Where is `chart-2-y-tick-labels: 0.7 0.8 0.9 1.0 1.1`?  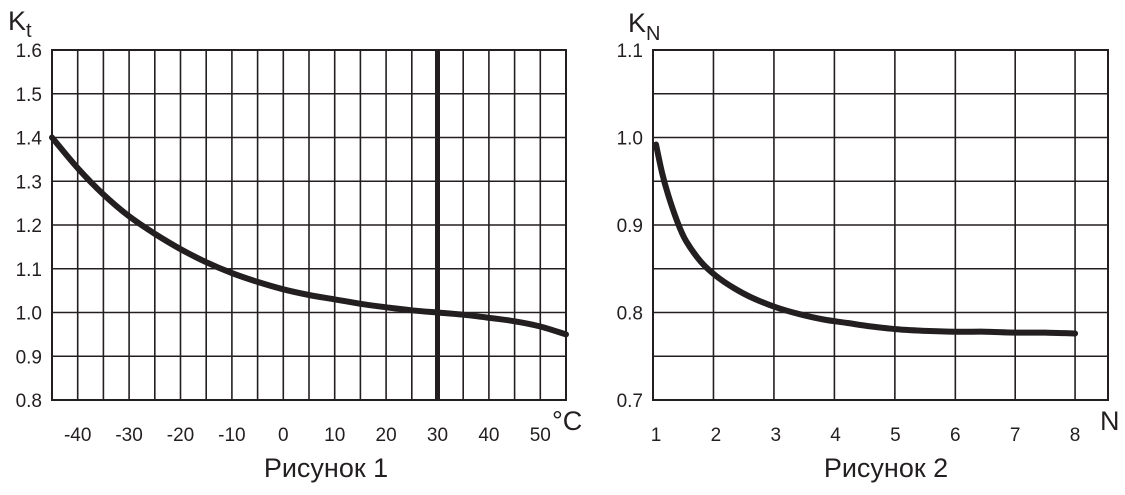
chart-2-y-tick-labels: 0.7 0.8 0.9 1.0 1.1 is located at coordinates (630, 226).